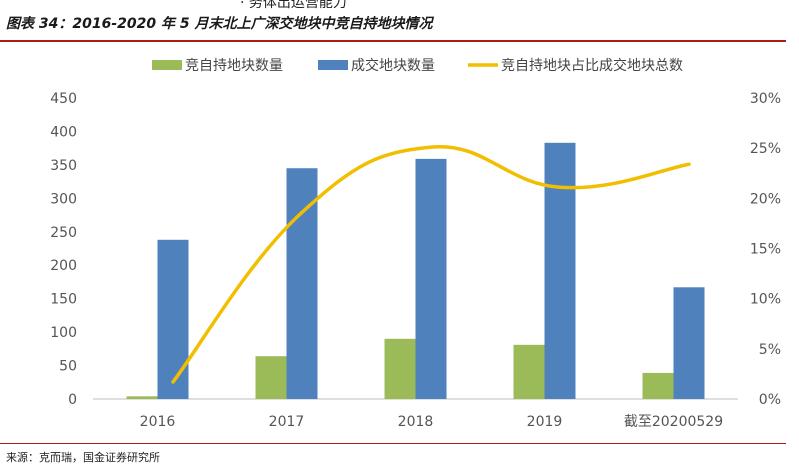 Image resolution: width=799 pixels, height=466 pixels. Describe the element at coordinates (393, 41) in the screenshot. I see `title-divider` at that location.